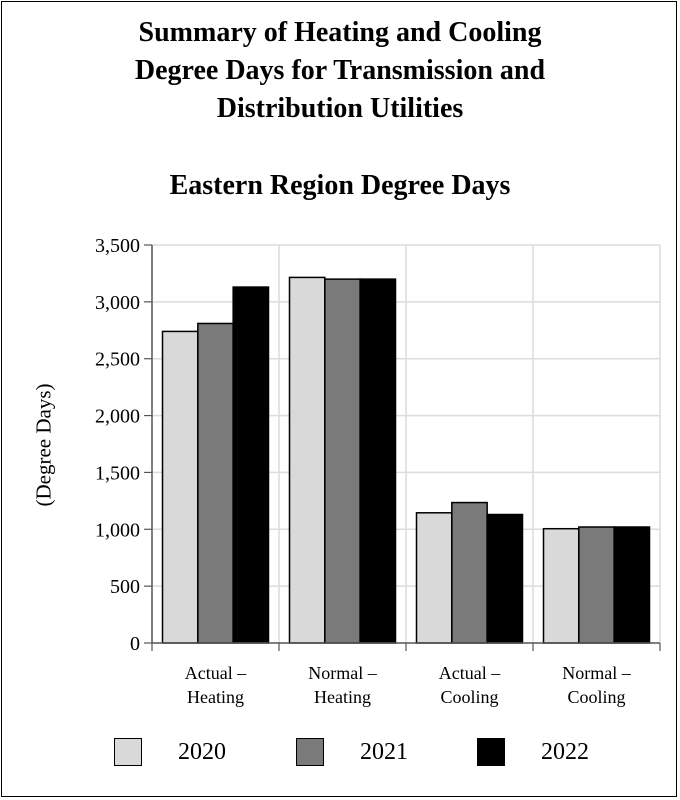 Image resolution: width=680 pixels, height=800 pixels. I want to click on legend-swatch-2020, so click(128, 752).